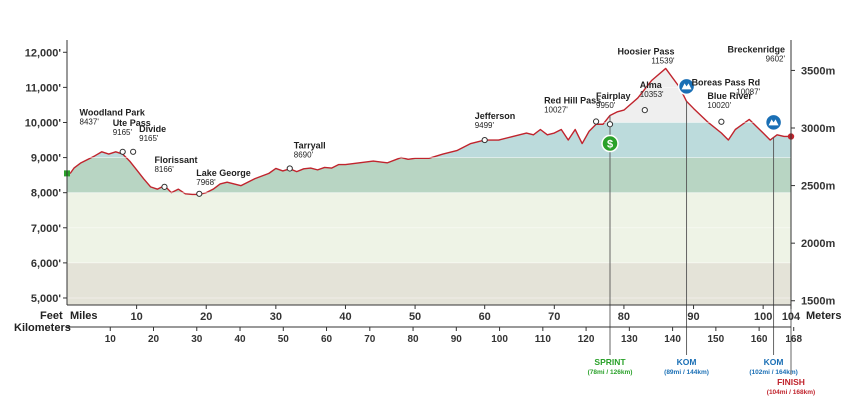 This screenshot has height=404, width=854. I want to click on marker-sub-2: (102mi / 164km), so click(773, 372).